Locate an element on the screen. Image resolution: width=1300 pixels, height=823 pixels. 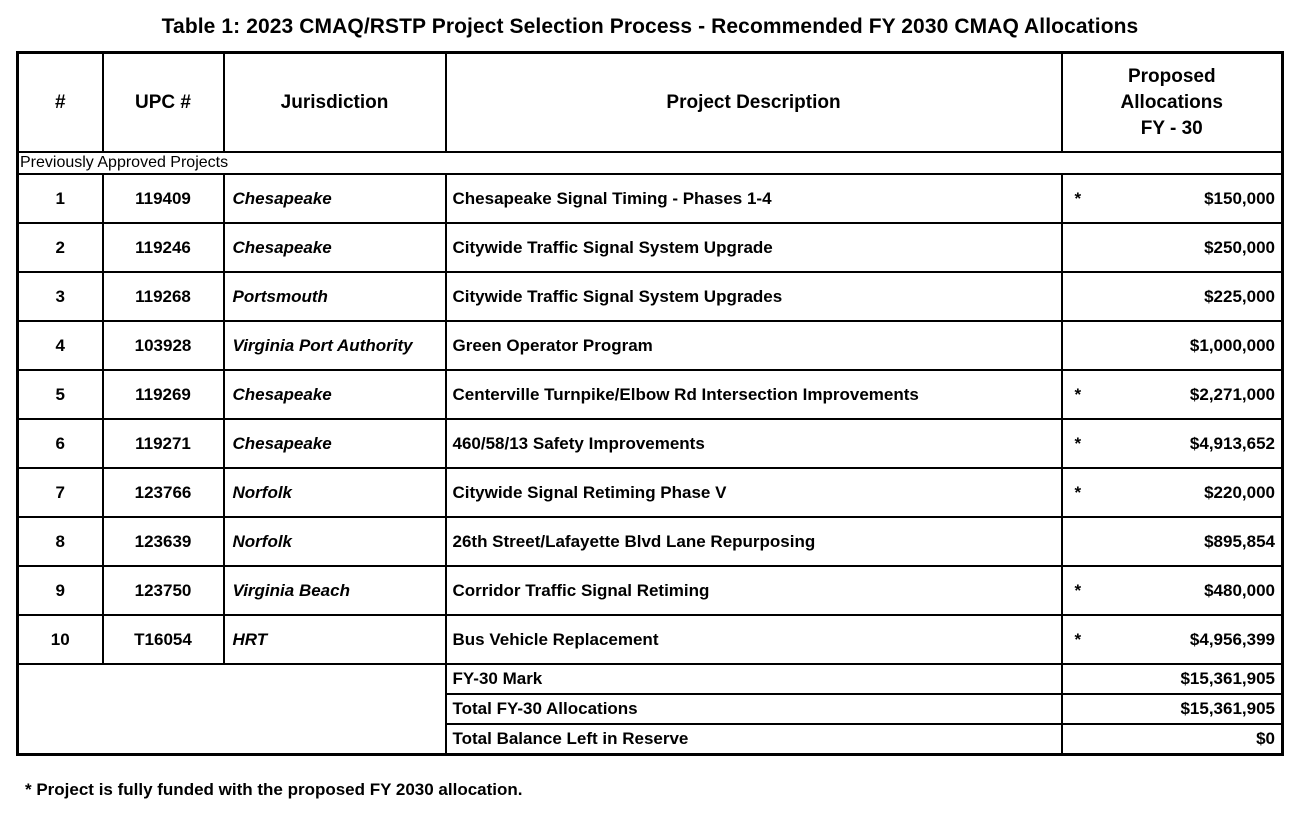
jurisdiction: HRT is located at coordinates (334, 639).